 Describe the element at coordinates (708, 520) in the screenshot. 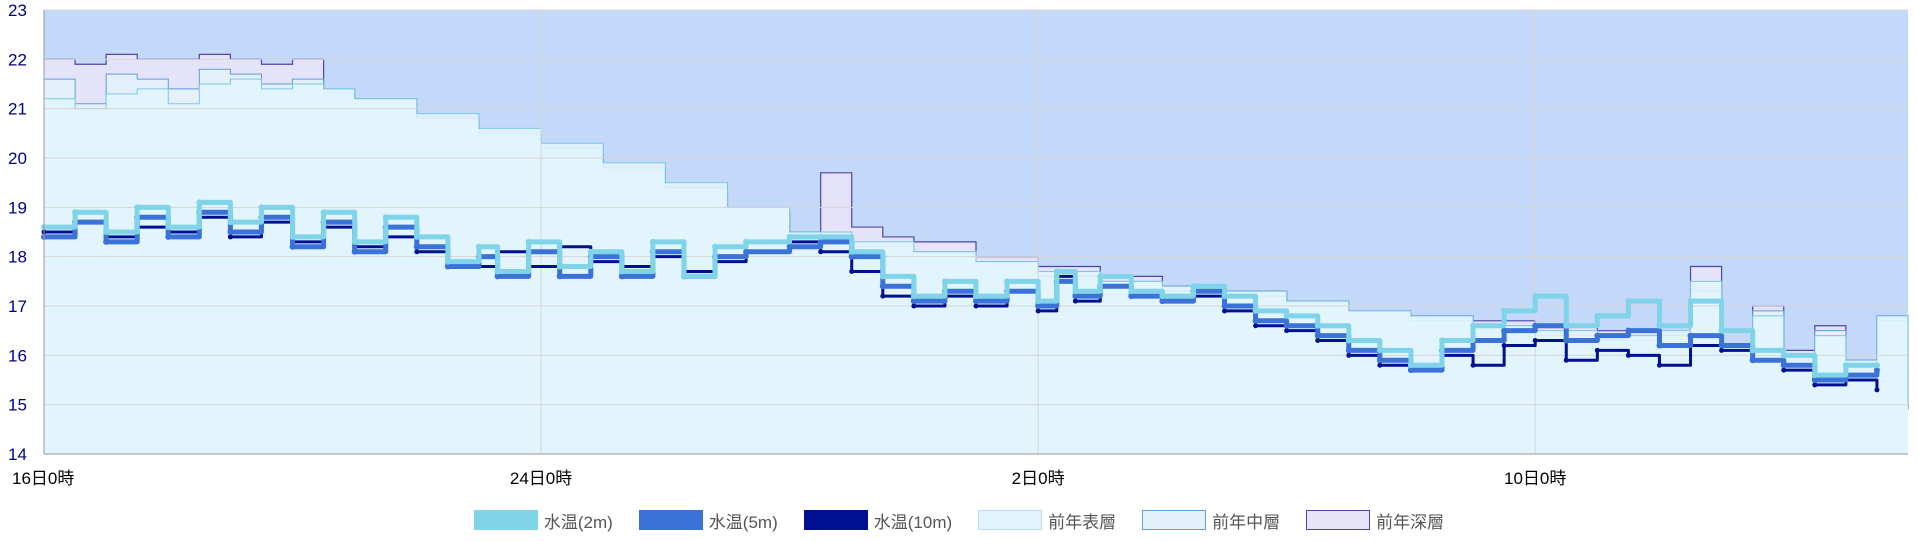

I see `legend-item-temp-5m: 水温(5m)` at that location.